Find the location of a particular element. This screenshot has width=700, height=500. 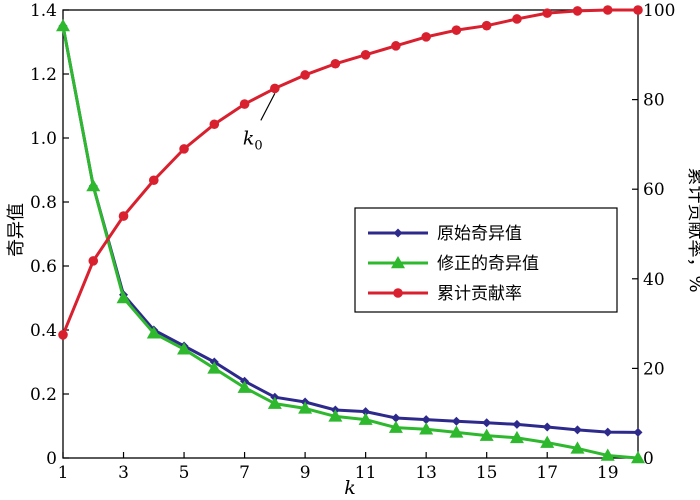

legend-item: 累计贡献率 is located at coordinates (445, 294).